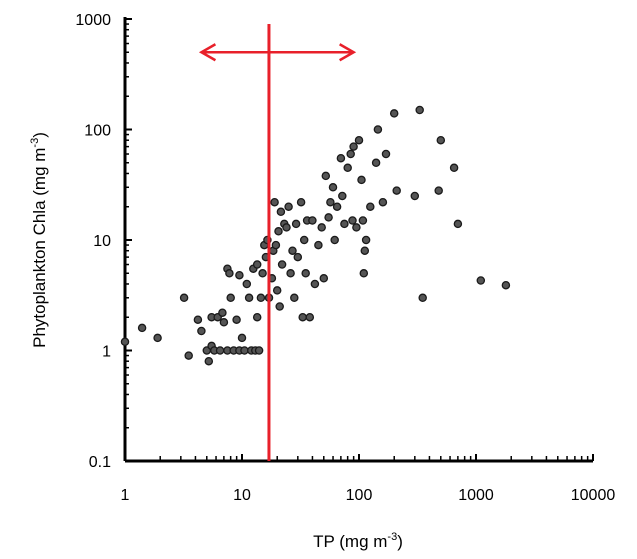 The width and height of the screenshot is (637, 559). Describe the element at coordinates (97, 131) in the screenshot. I see `y-tick-label: 100` at that location.